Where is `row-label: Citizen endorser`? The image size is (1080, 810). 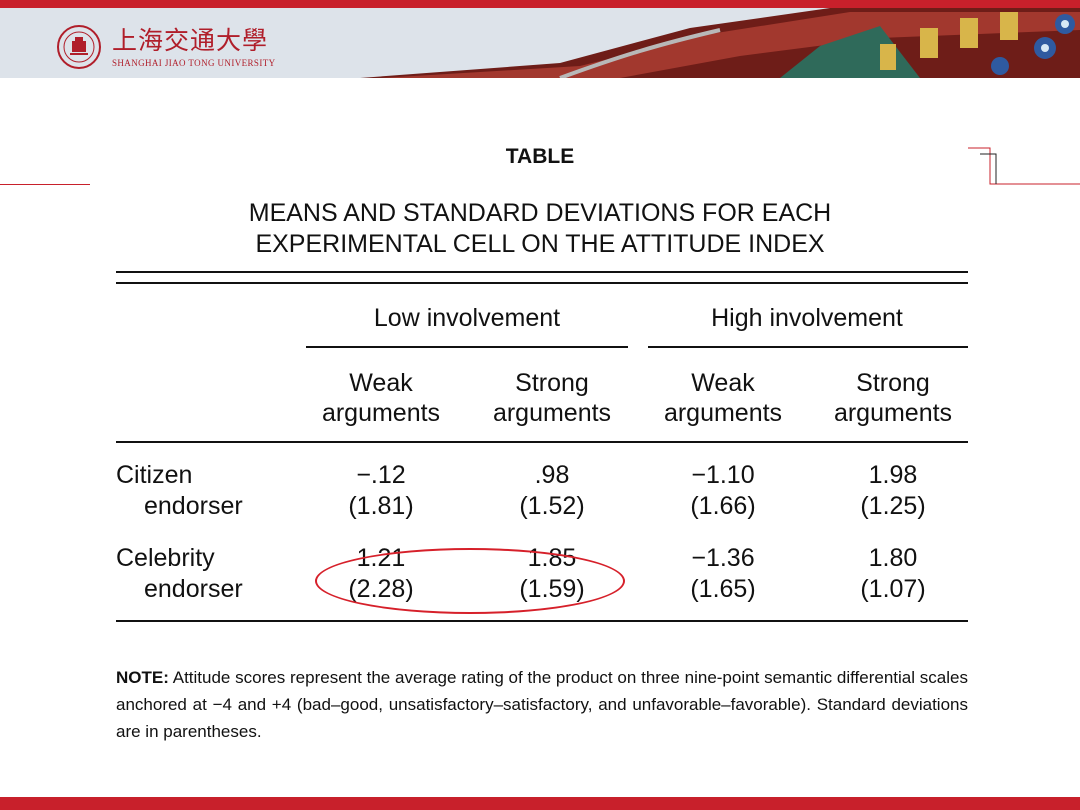
row-label: Citizen endorser is located at coordinates (179, 490).